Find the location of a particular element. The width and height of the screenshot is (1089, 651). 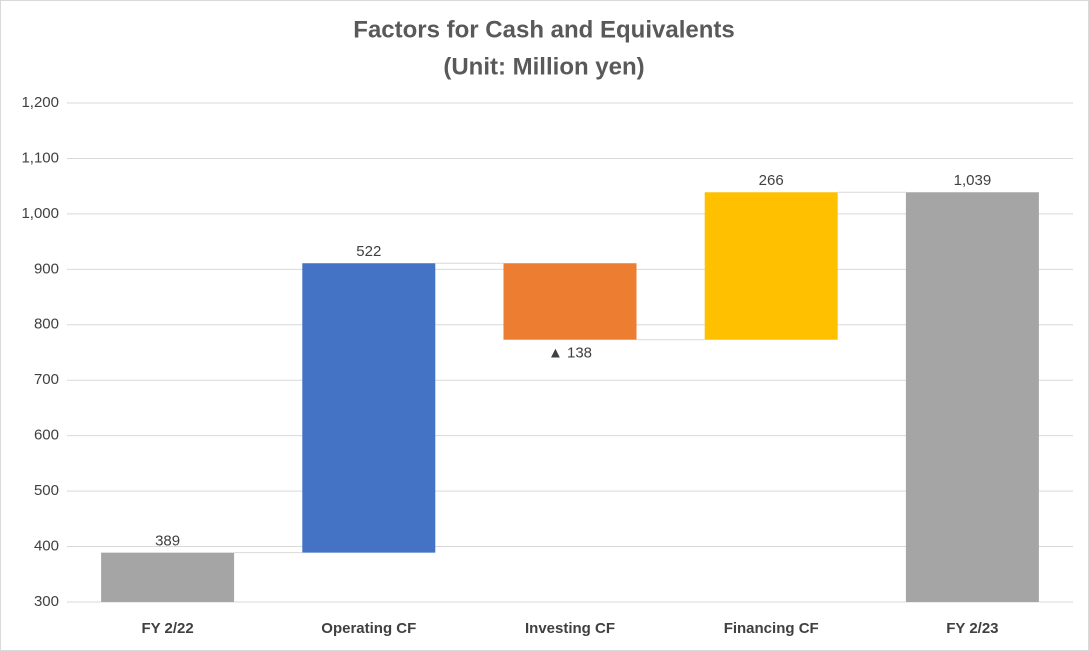

chart-title: Factors for Cash and Equivalents is located at coordinates (543, 29).